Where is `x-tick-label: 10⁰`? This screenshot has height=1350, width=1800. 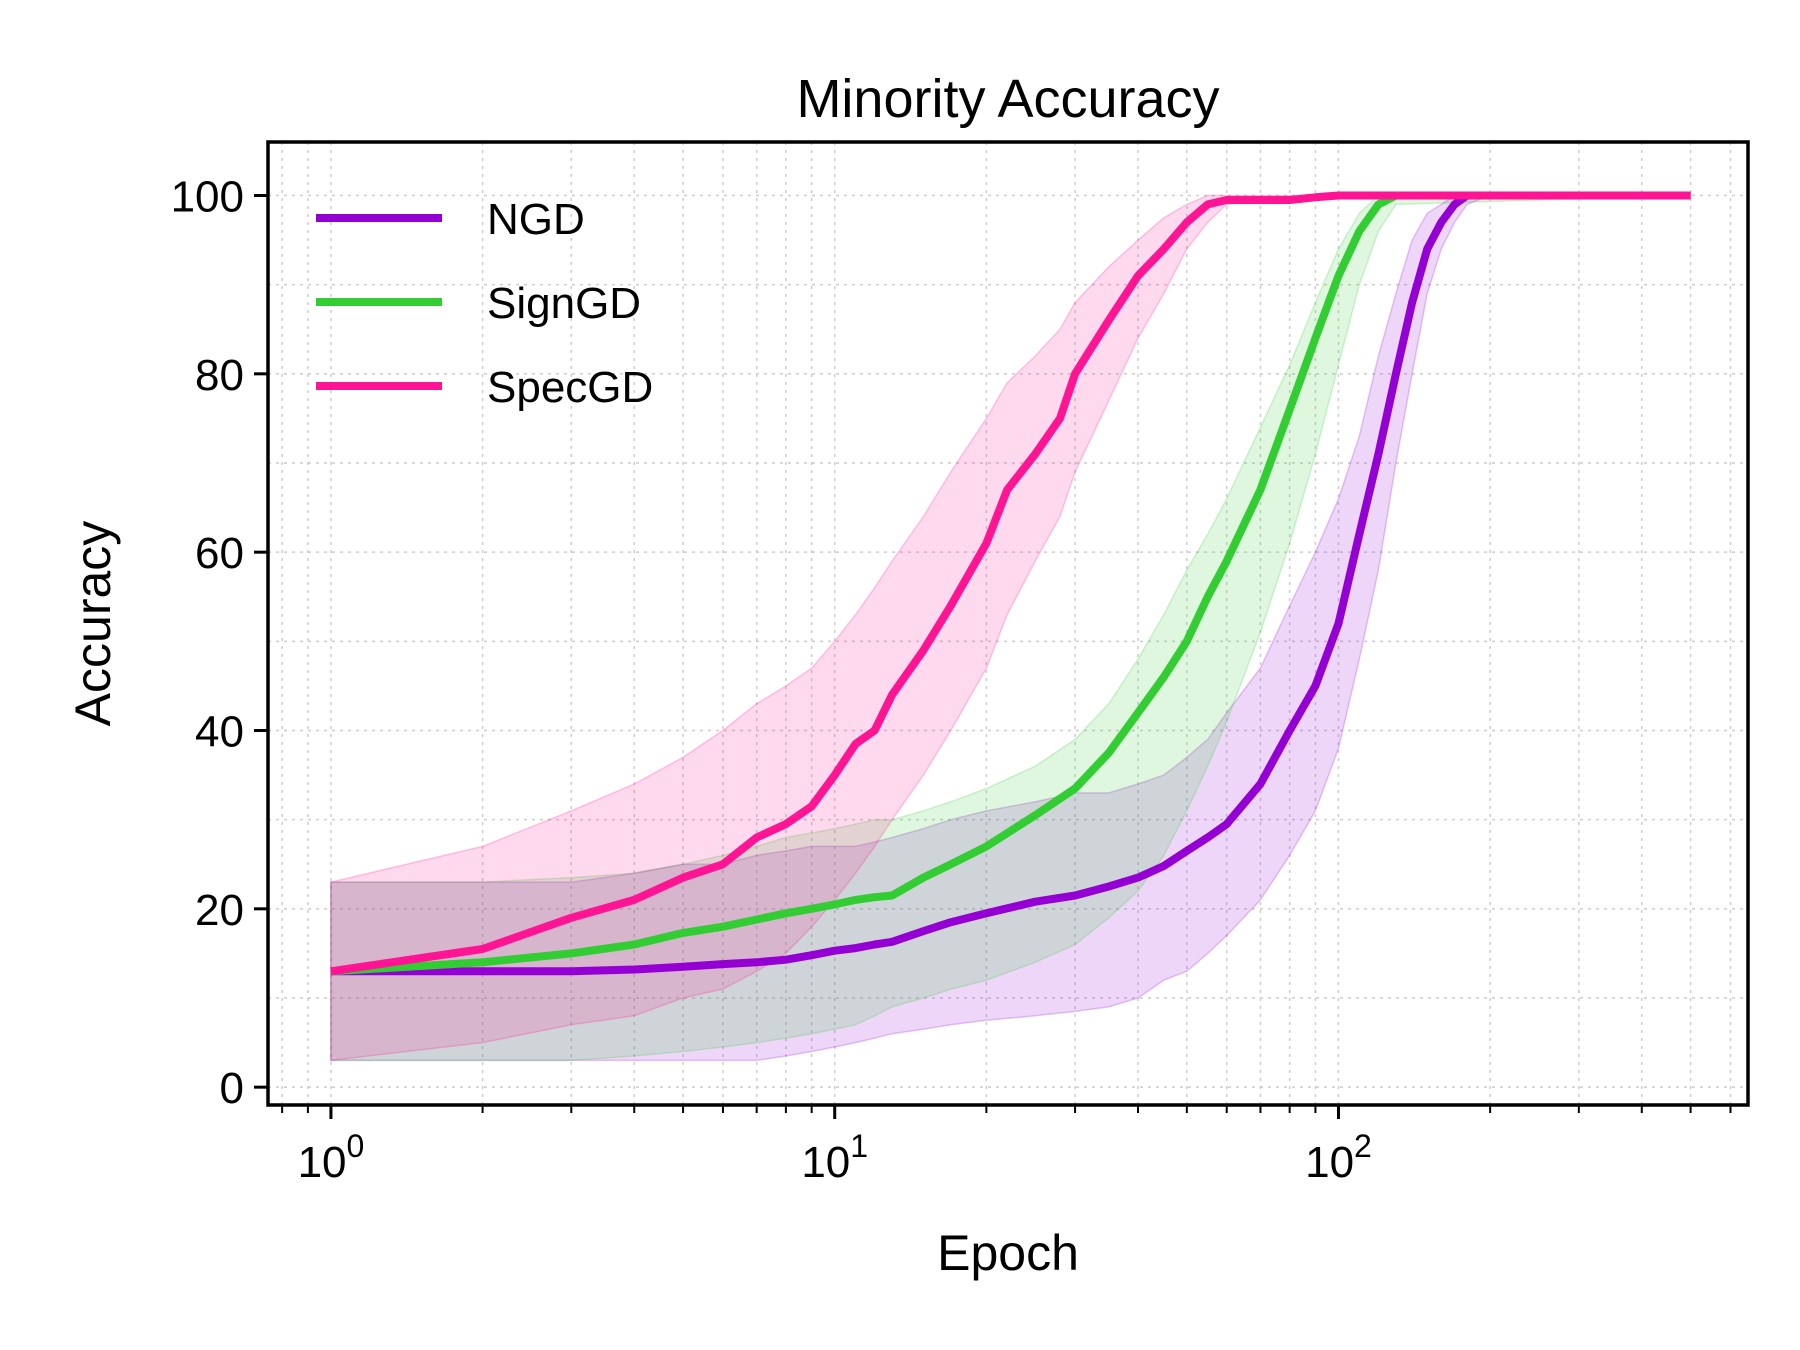 x-tick-label: 10⁰ is located at coordinates (331, 1157).